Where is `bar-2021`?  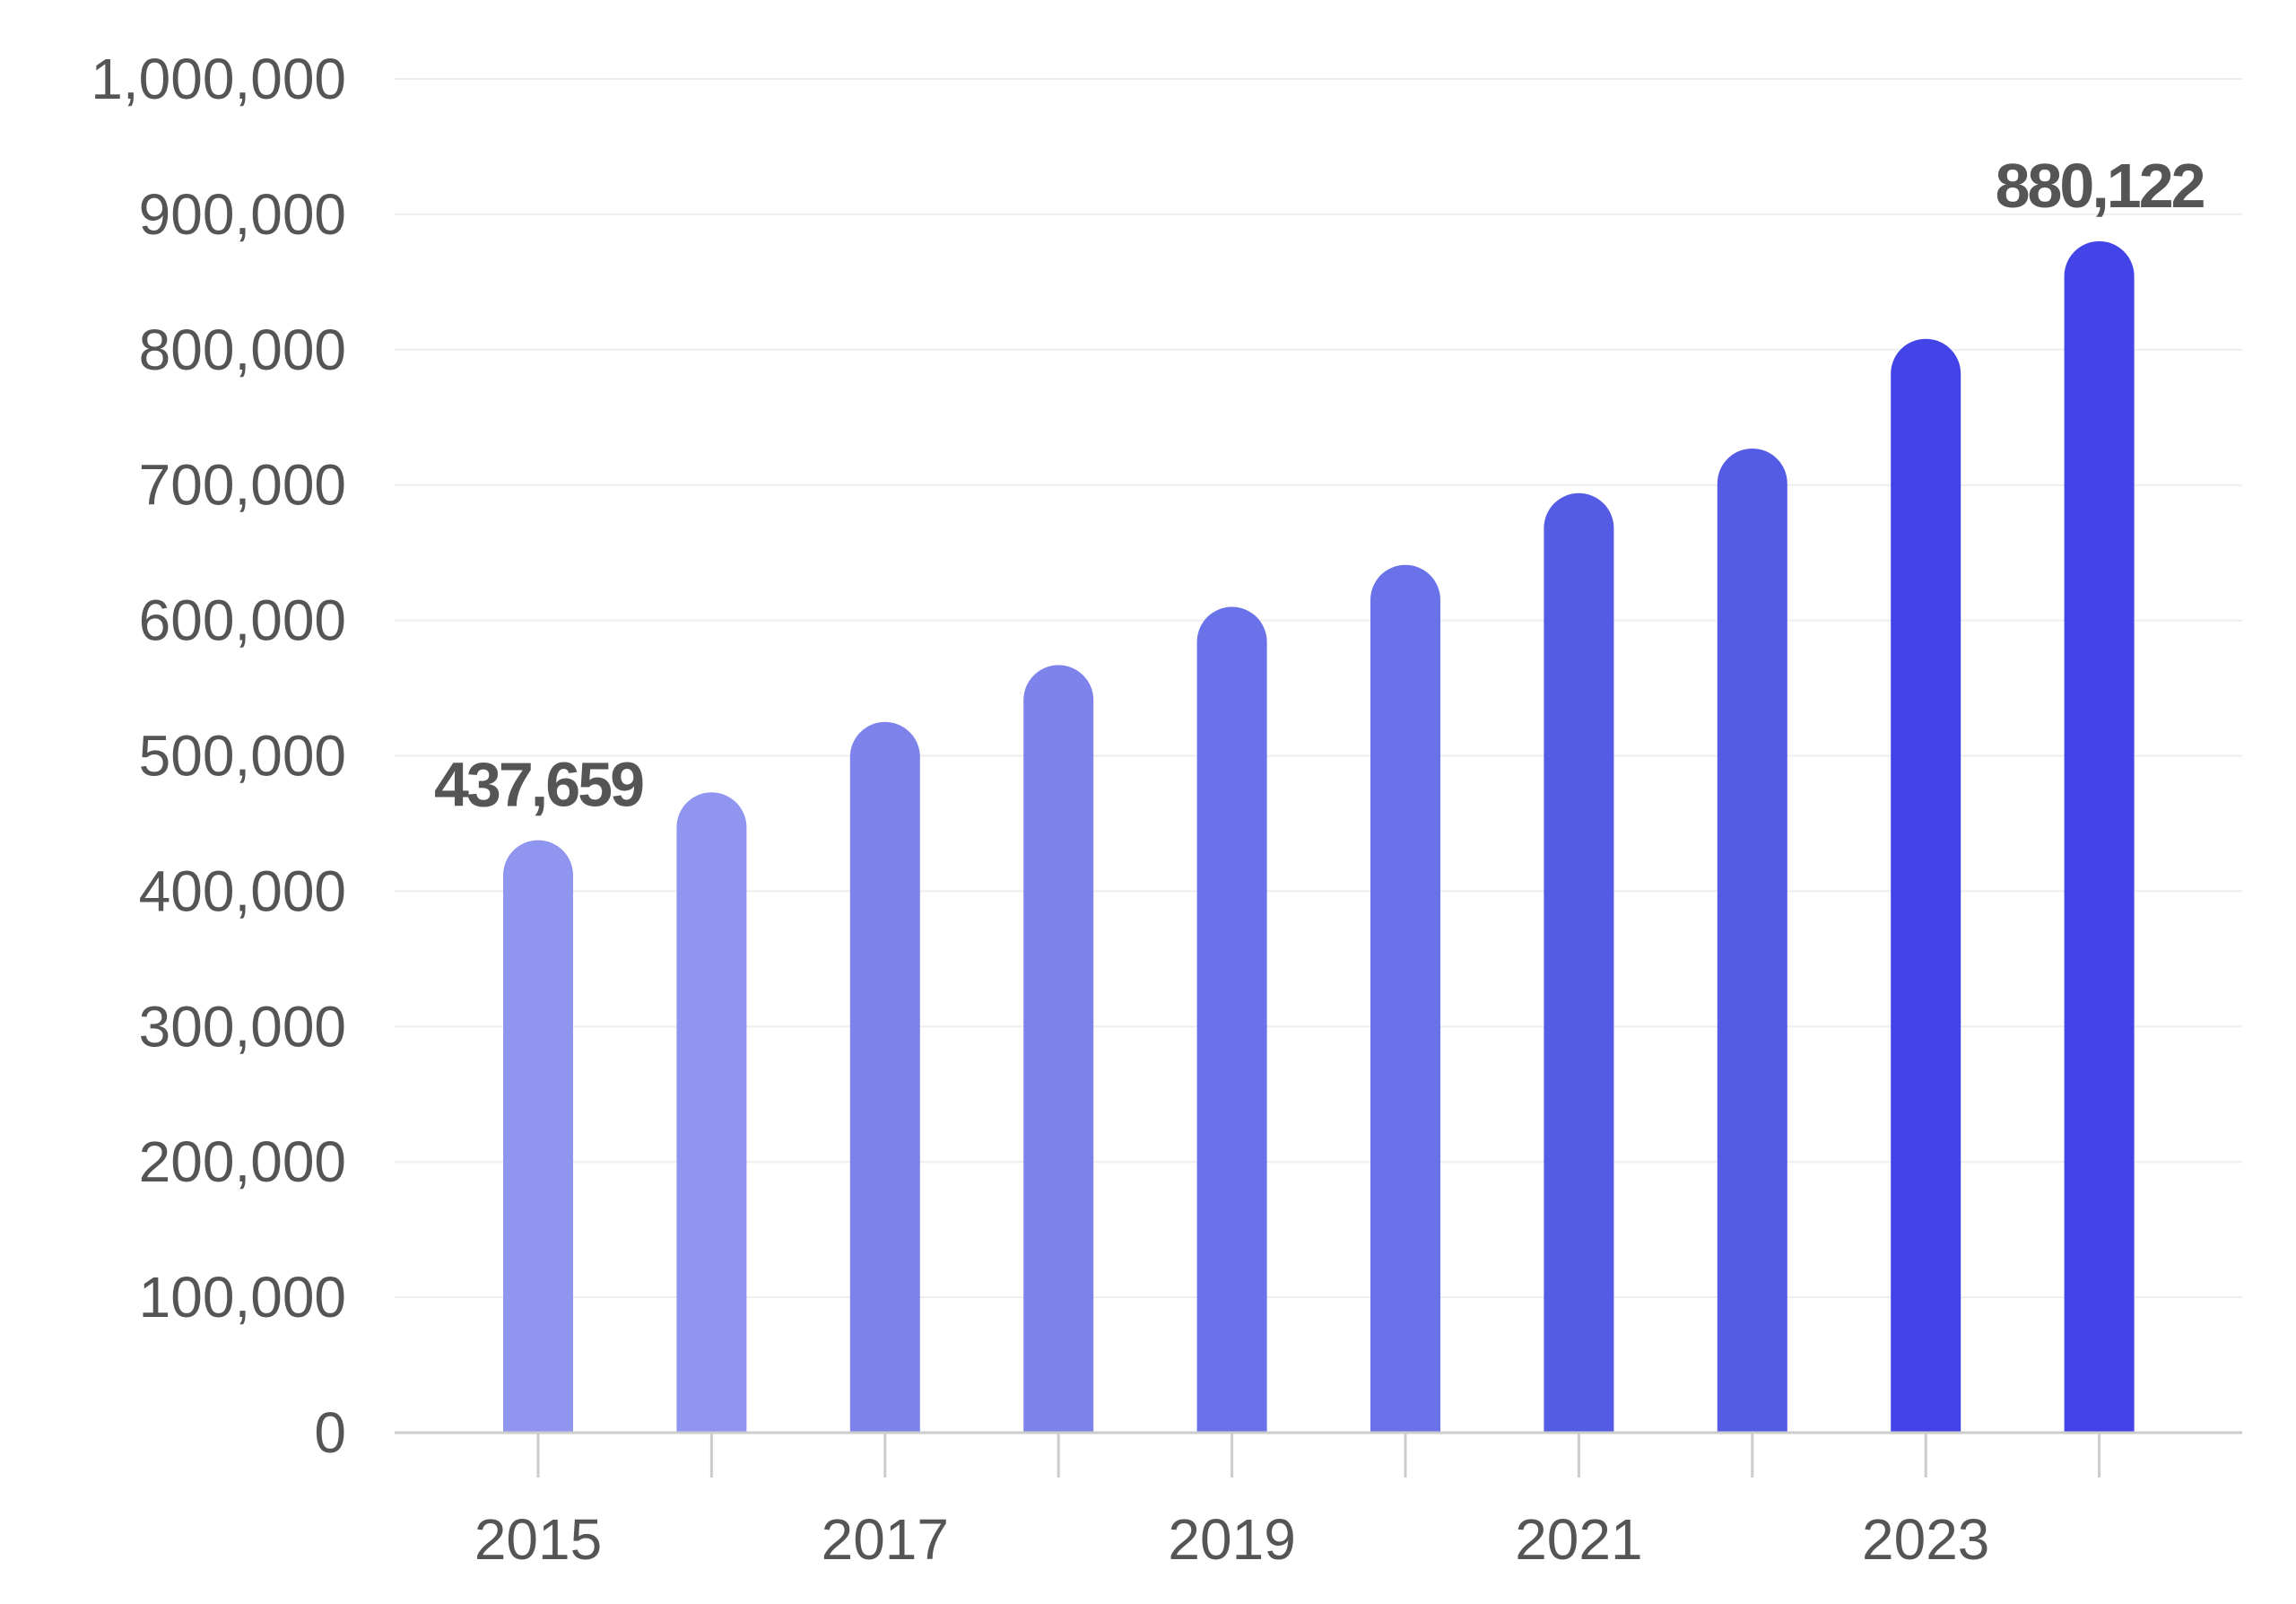 bar-2021 is located at coordinates (1579, 963).